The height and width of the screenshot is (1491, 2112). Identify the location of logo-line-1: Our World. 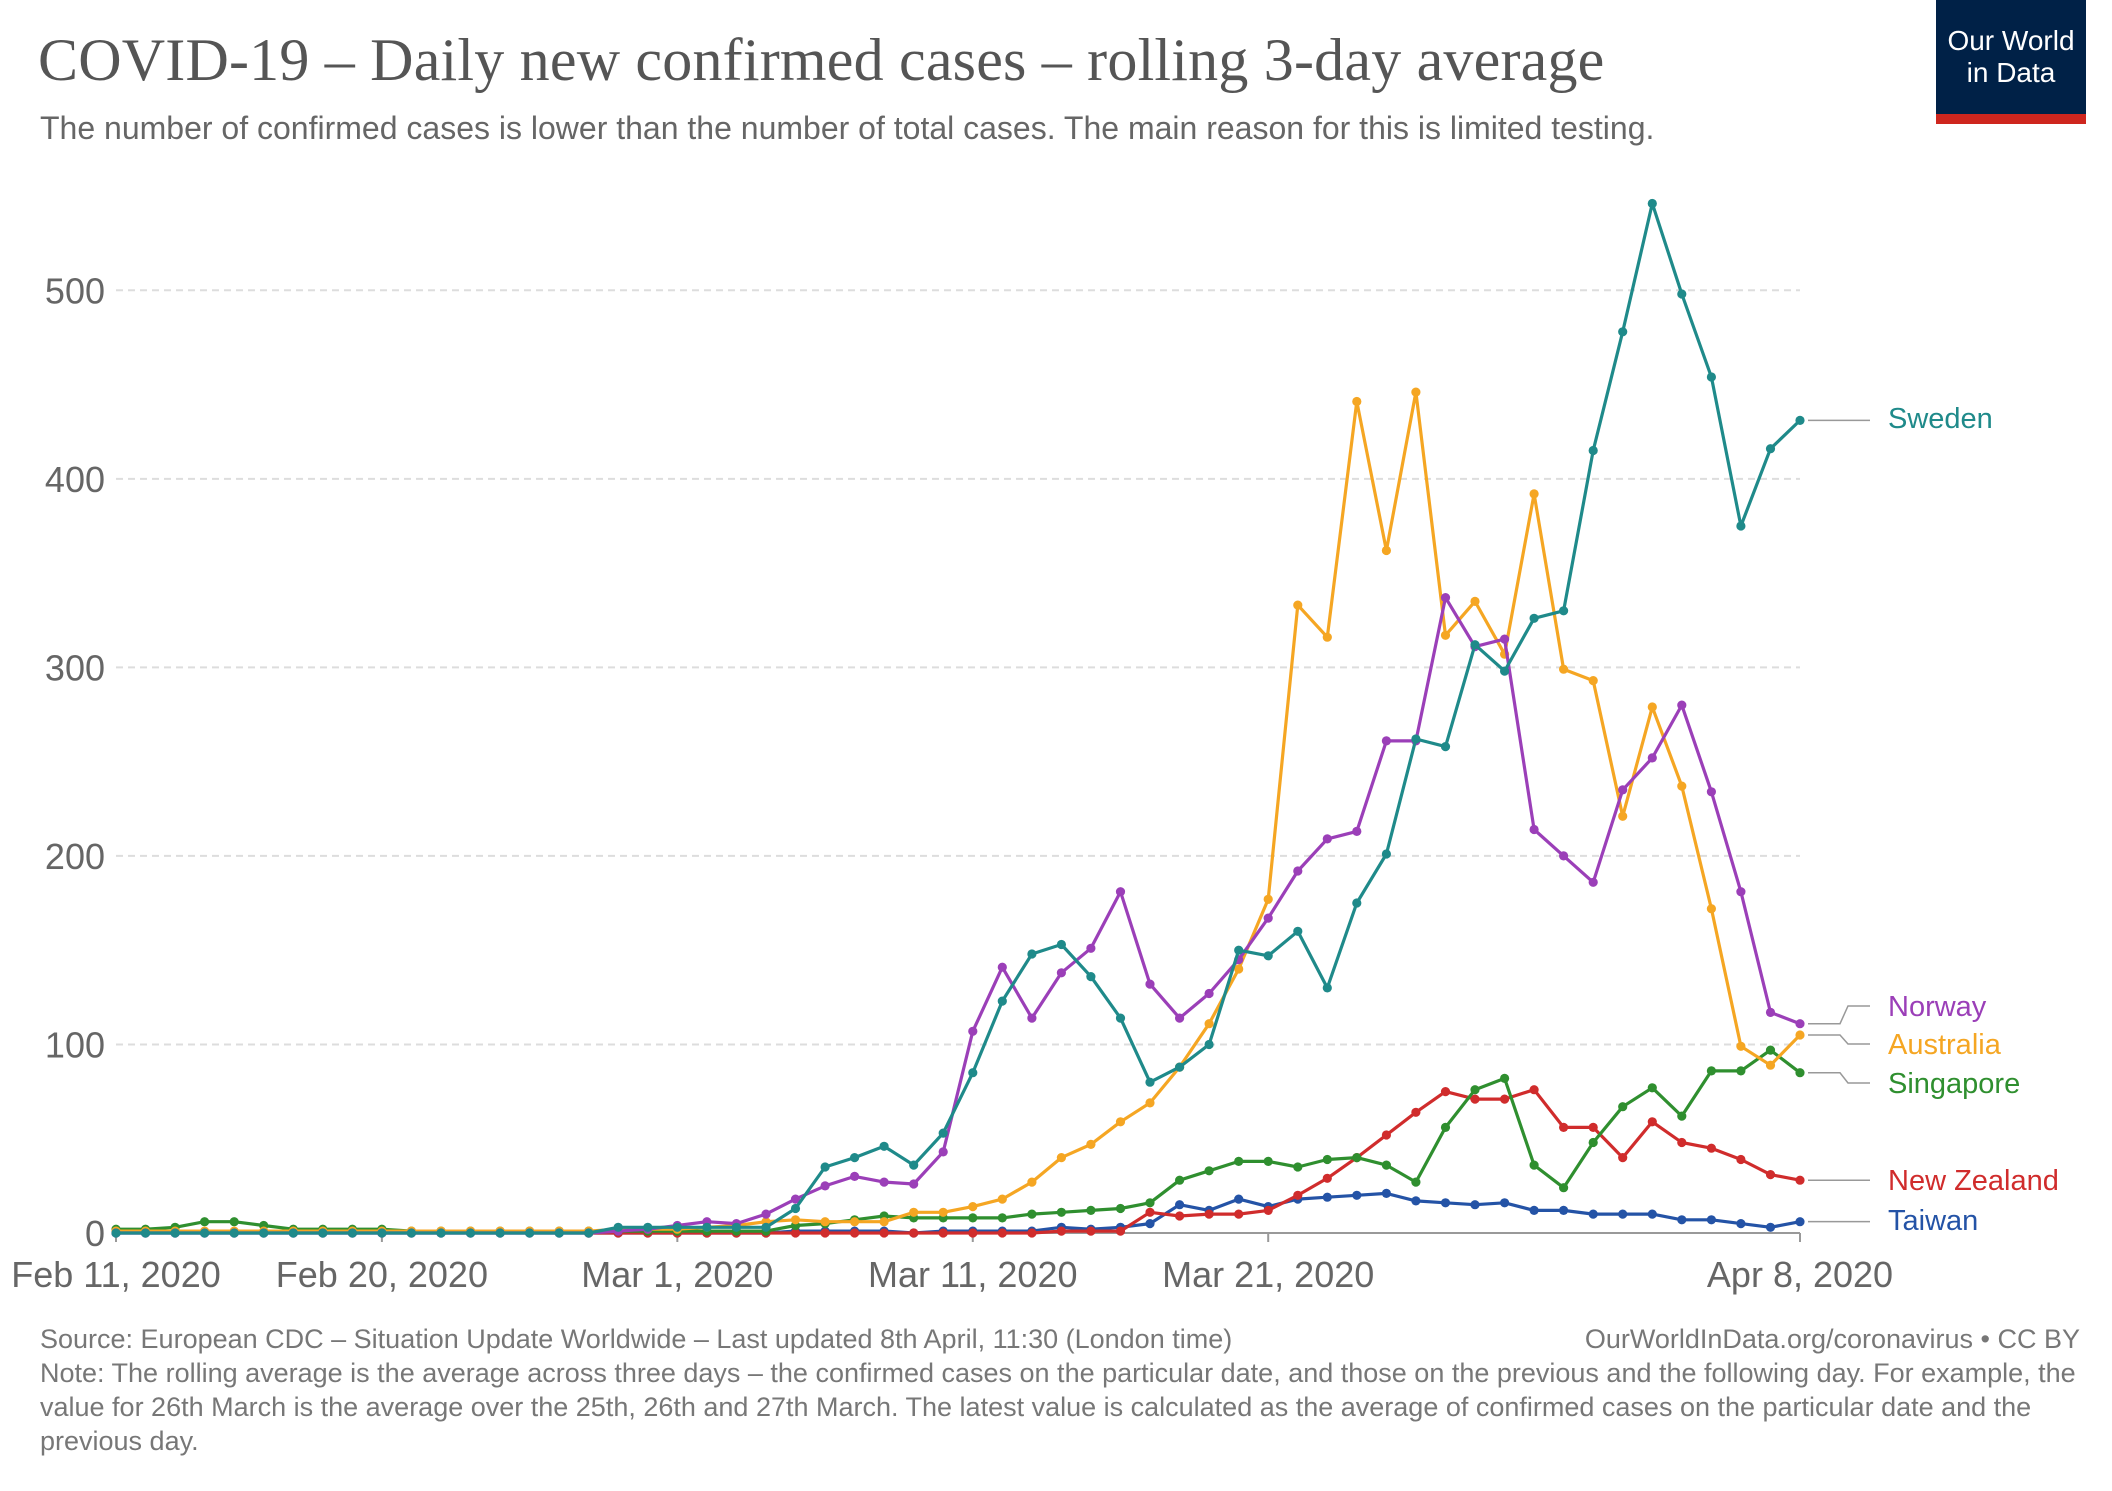
(2011, 40).